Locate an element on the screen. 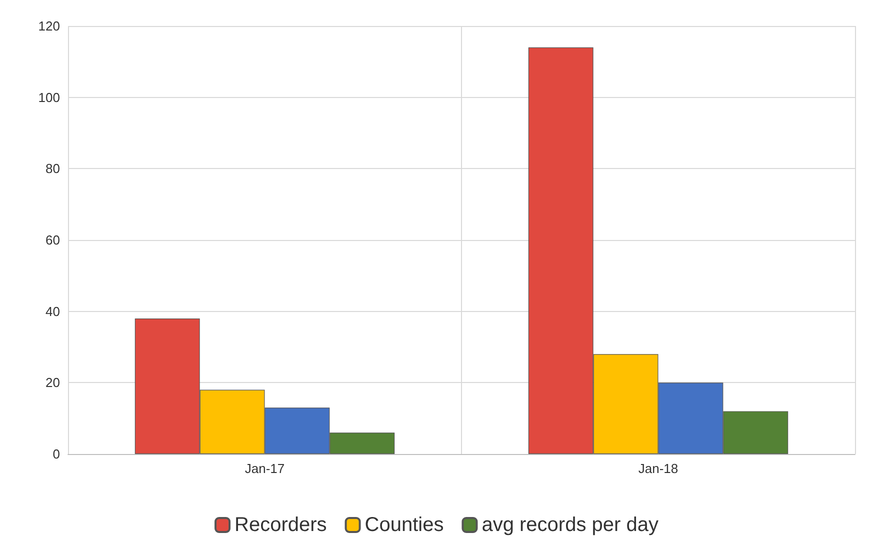 The height and width of the screenshot is (552, 873). y-tick-label: 100 is located at coordinates (49, 97).